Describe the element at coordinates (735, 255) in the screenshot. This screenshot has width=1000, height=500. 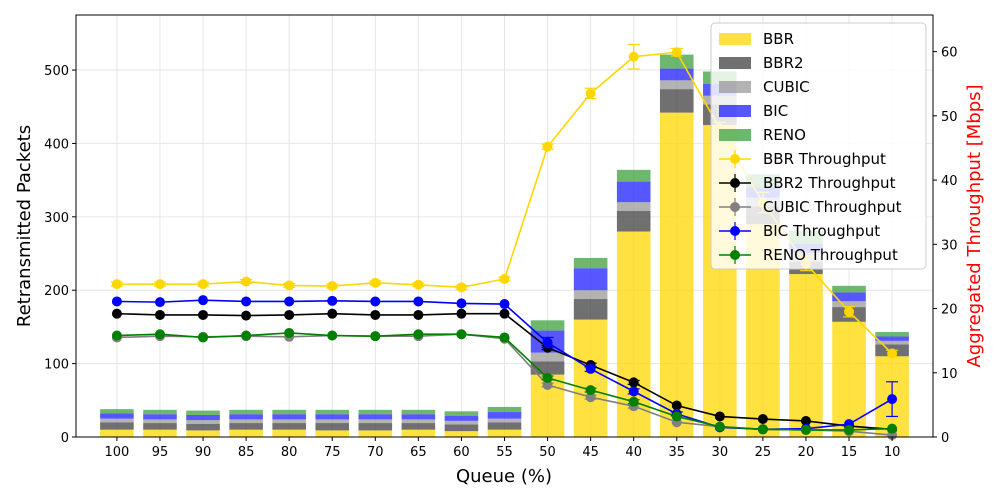
I see `legend-marker-reno-throughput` at that location.